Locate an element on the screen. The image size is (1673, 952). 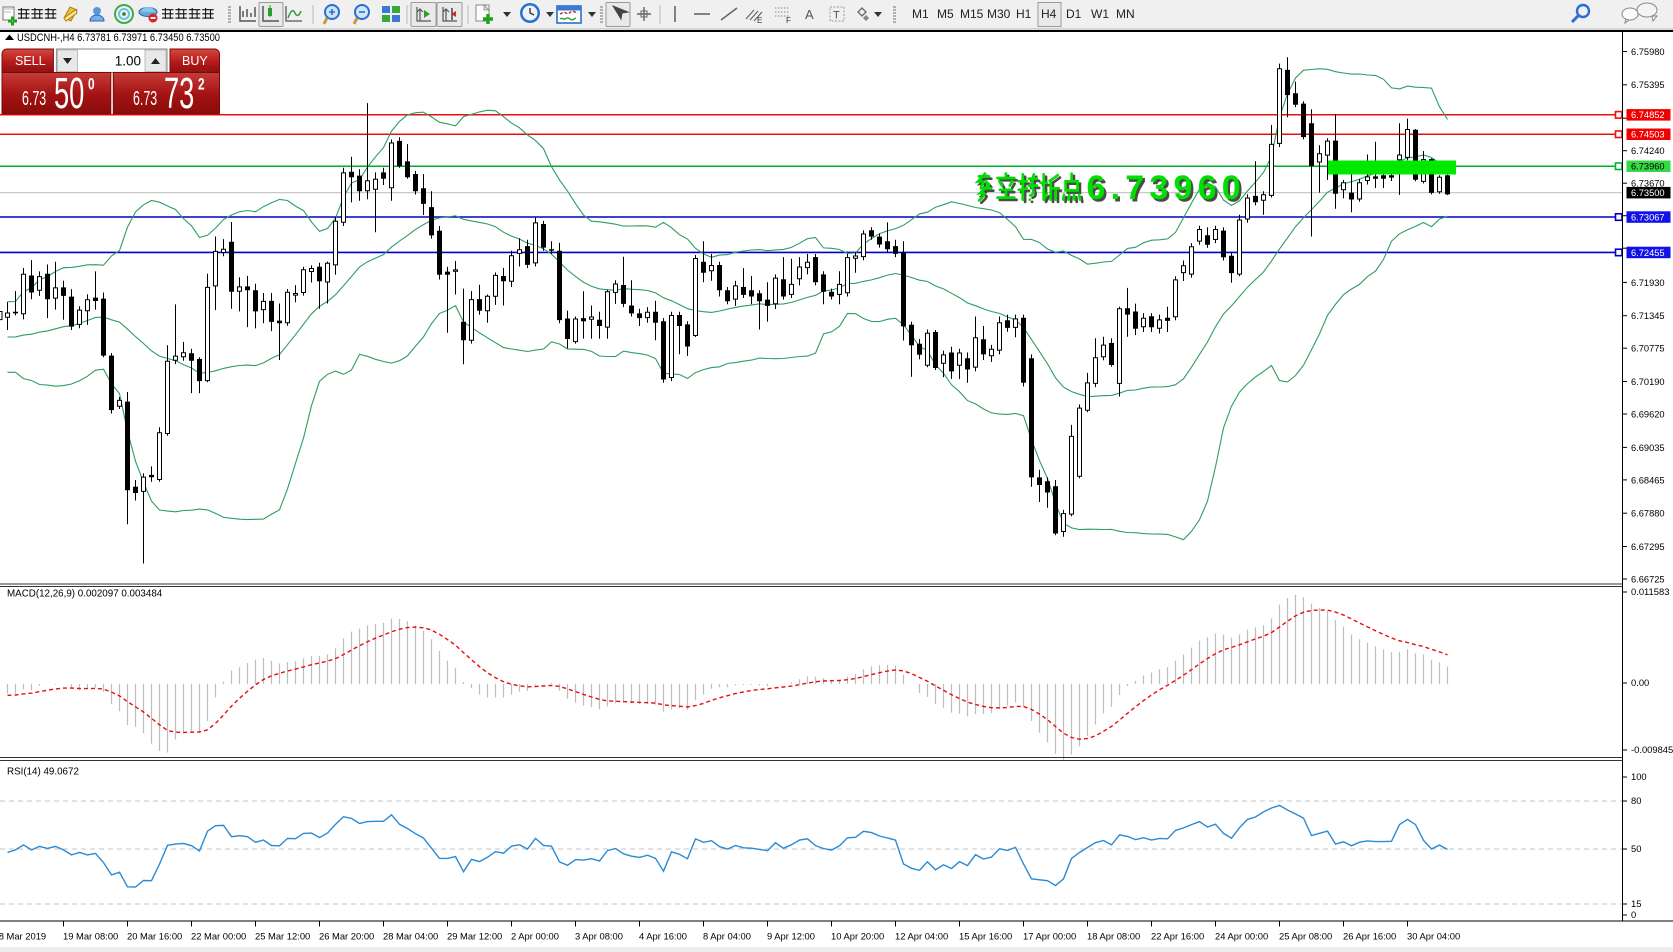
svg-text: 6.73067 is located at coordinates (1648, 216).